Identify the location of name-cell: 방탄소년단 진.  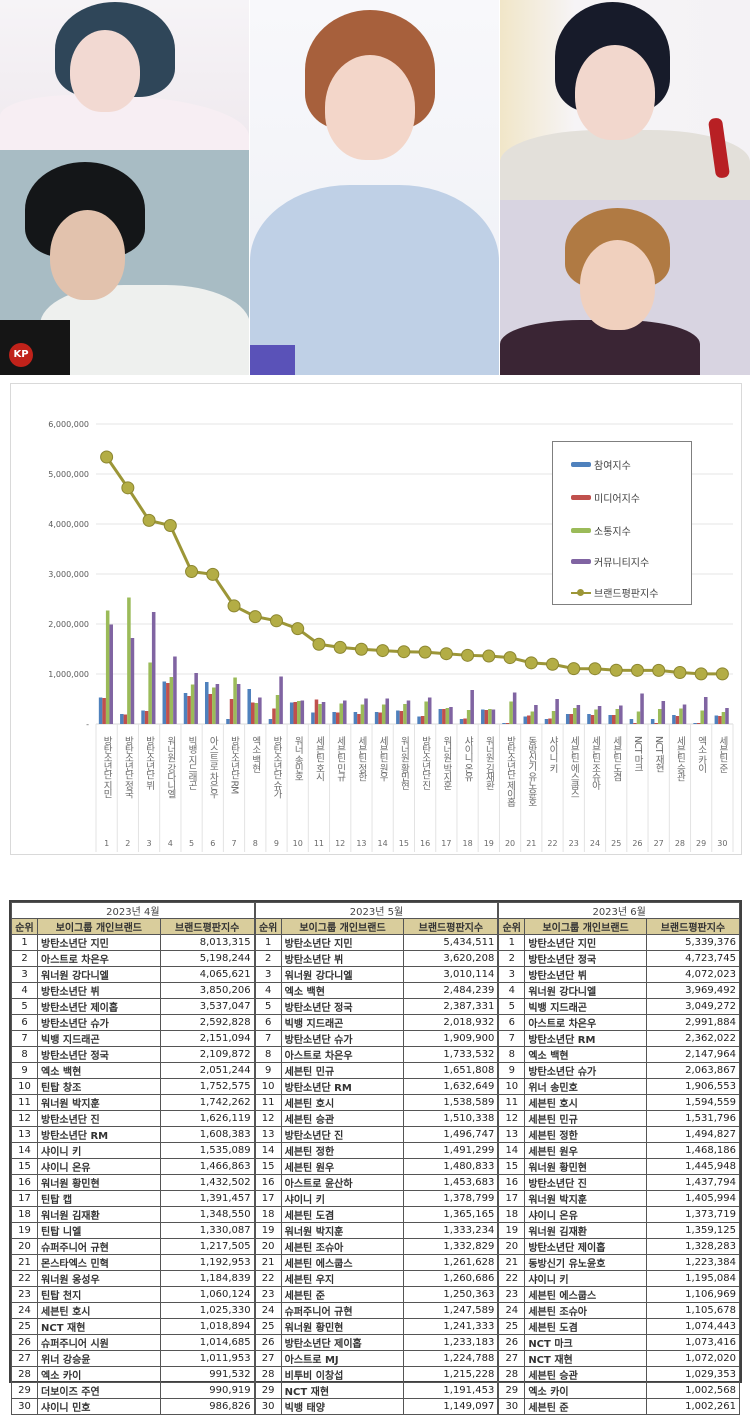
(585, 1182).